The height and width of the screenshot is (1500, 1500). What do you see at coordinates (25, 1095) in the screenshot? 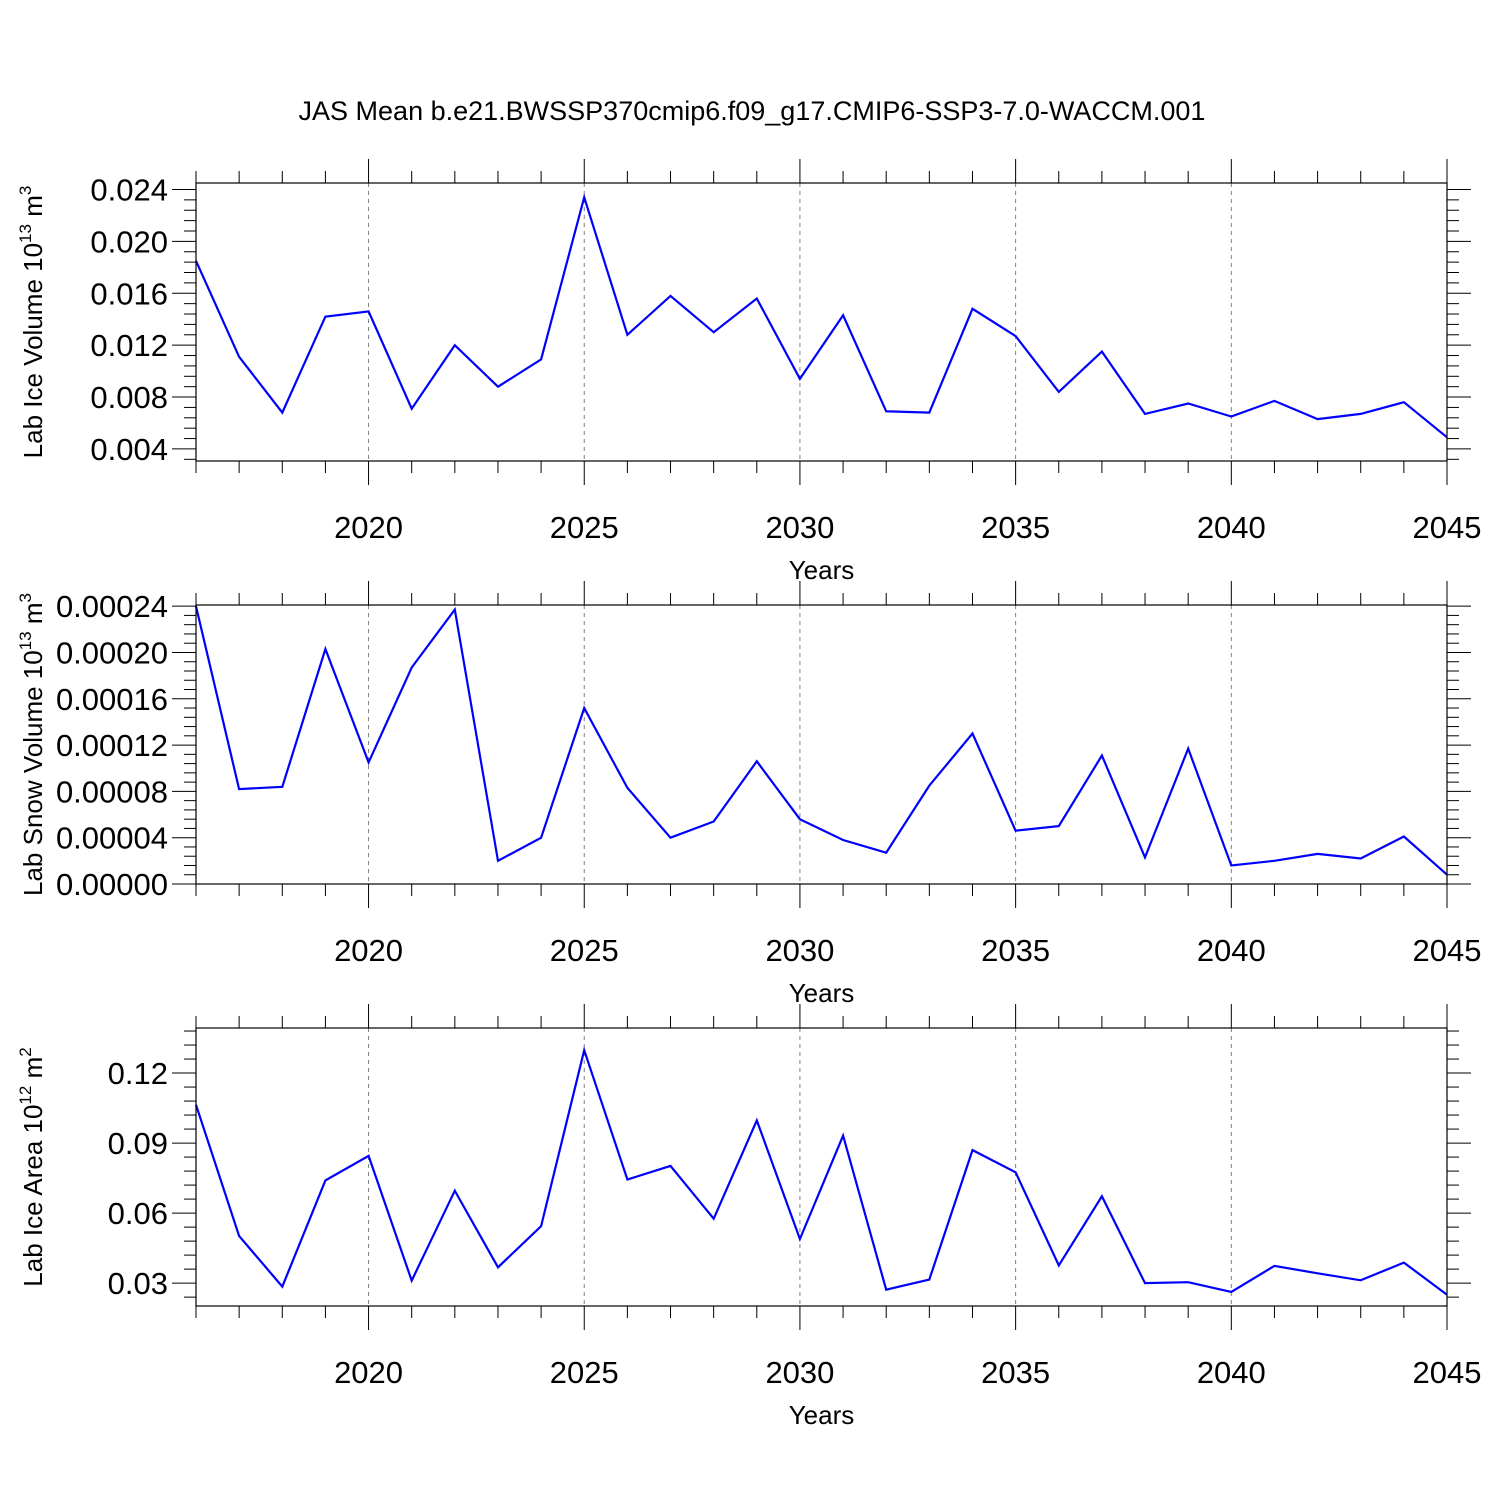
I see `y-axis-label-exponent: 12` at bounding box center [25, 1095].